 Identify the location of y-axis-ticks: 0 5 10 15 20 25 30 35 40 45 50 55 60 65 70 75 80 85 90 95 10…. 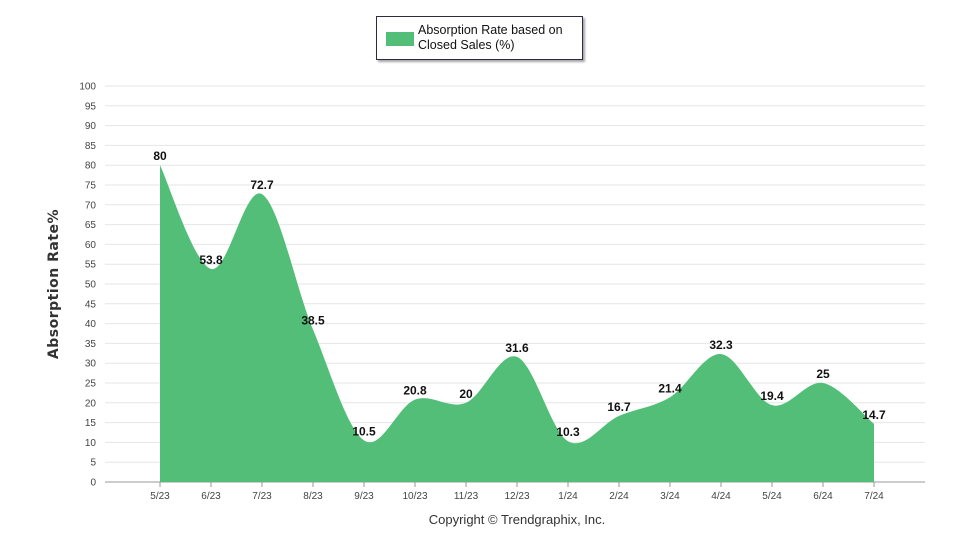
(87, 285).